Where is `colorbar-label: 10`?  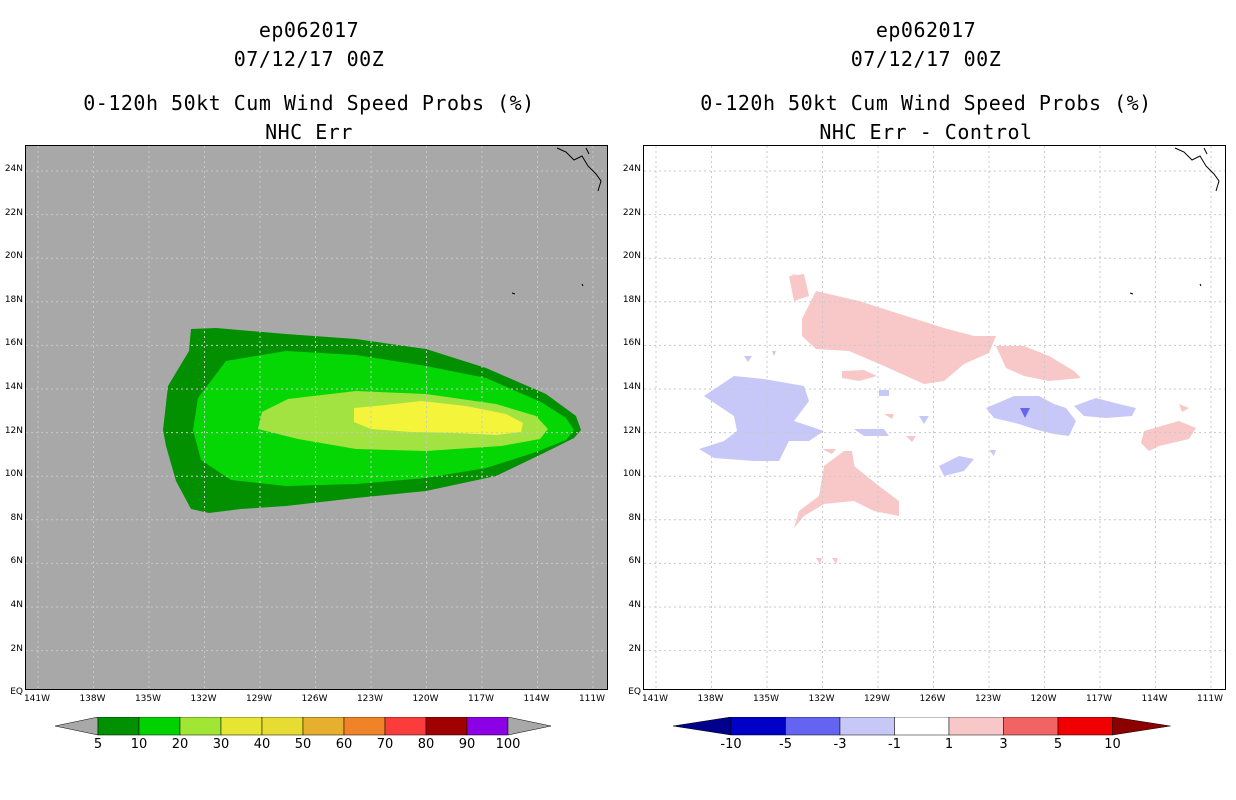 colorbar-label: 10 is located at coordinates (139, 744).